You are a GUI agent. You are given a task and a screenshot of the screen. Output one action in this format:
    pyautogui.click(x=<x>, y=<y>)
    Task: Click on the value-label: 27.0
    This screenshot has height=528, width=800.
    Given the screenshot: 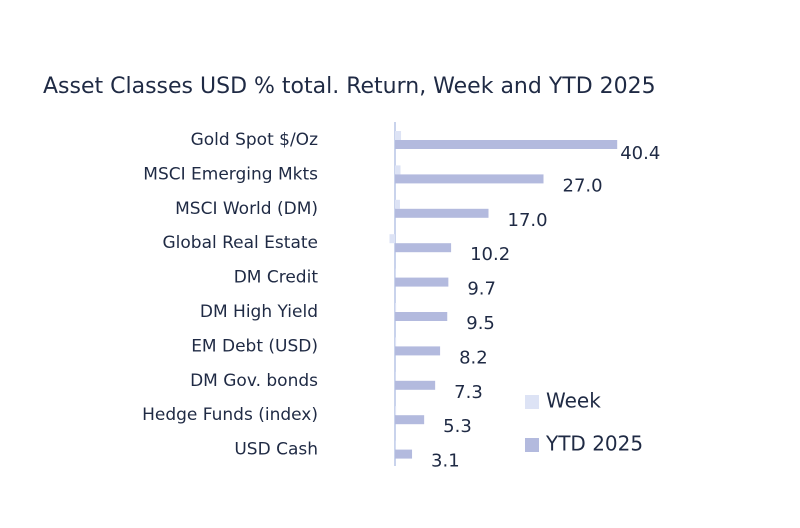 What is the action you would take?
    pyautogui.click(x=583, y=185)
    